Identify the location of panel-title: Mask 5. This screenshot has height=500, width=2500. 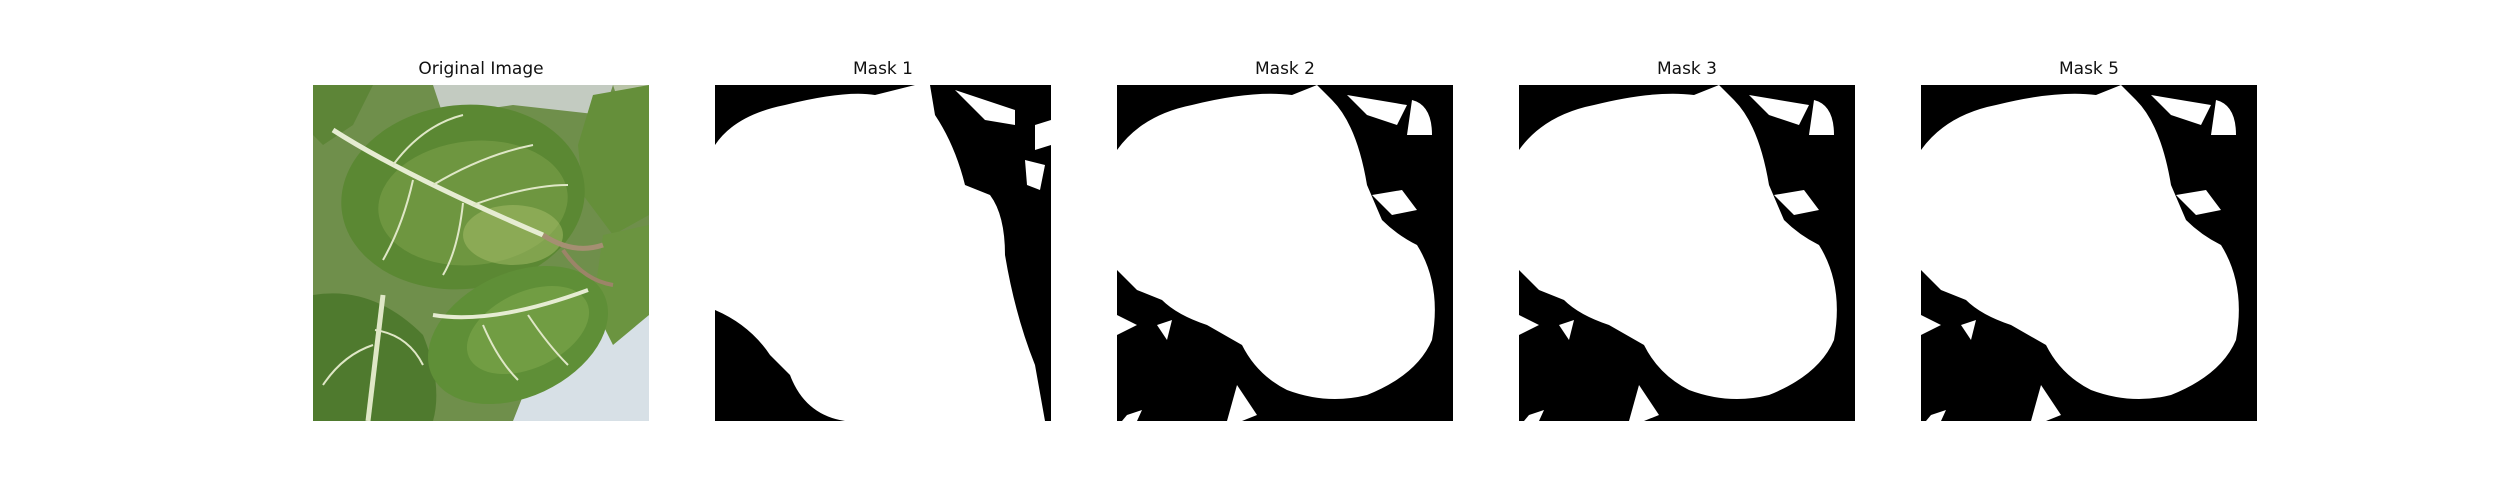
(2088, 69).